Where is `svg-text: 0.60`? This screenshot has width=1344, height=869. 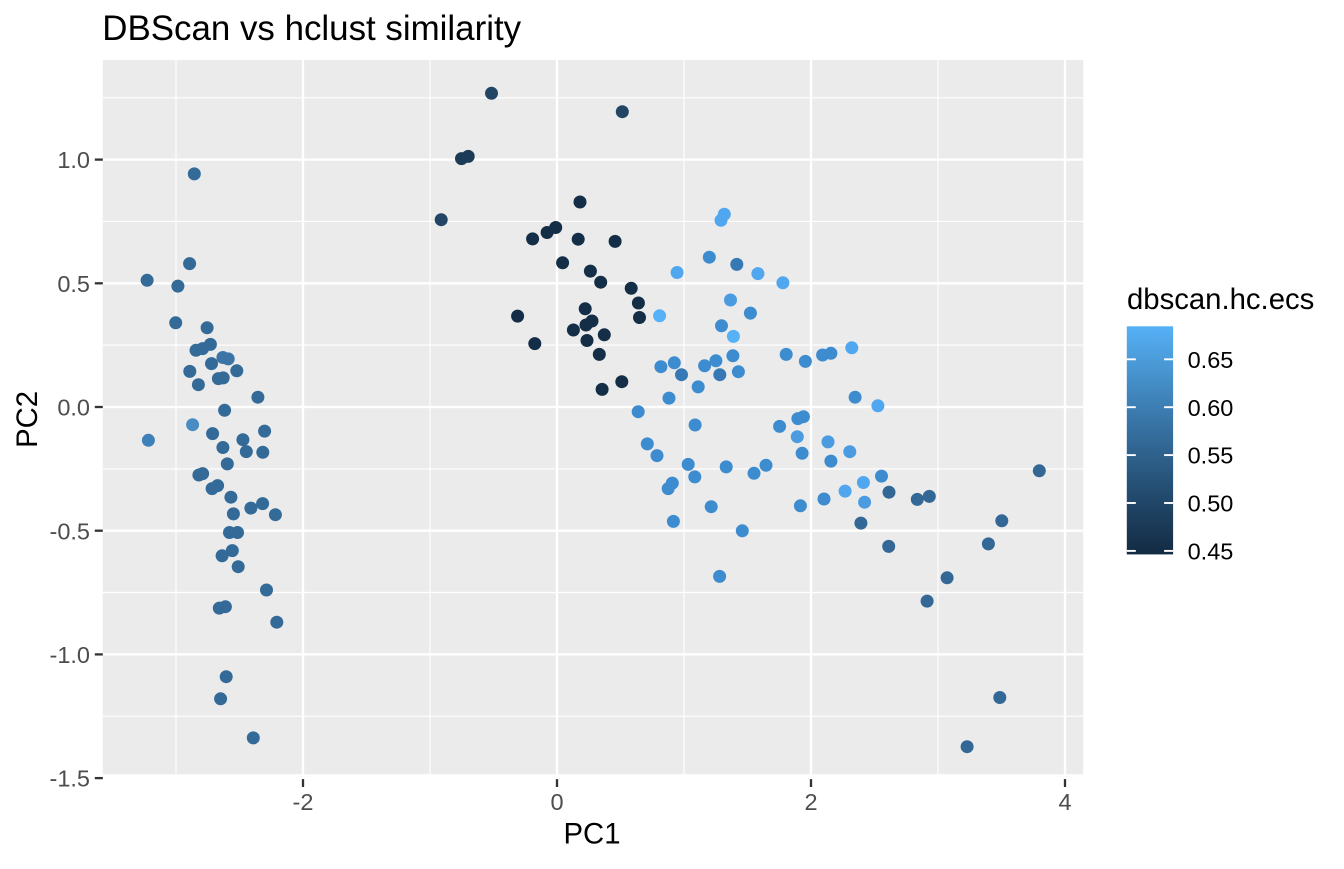 svg-text: 0.60 is located at coordinates (1211, 408).